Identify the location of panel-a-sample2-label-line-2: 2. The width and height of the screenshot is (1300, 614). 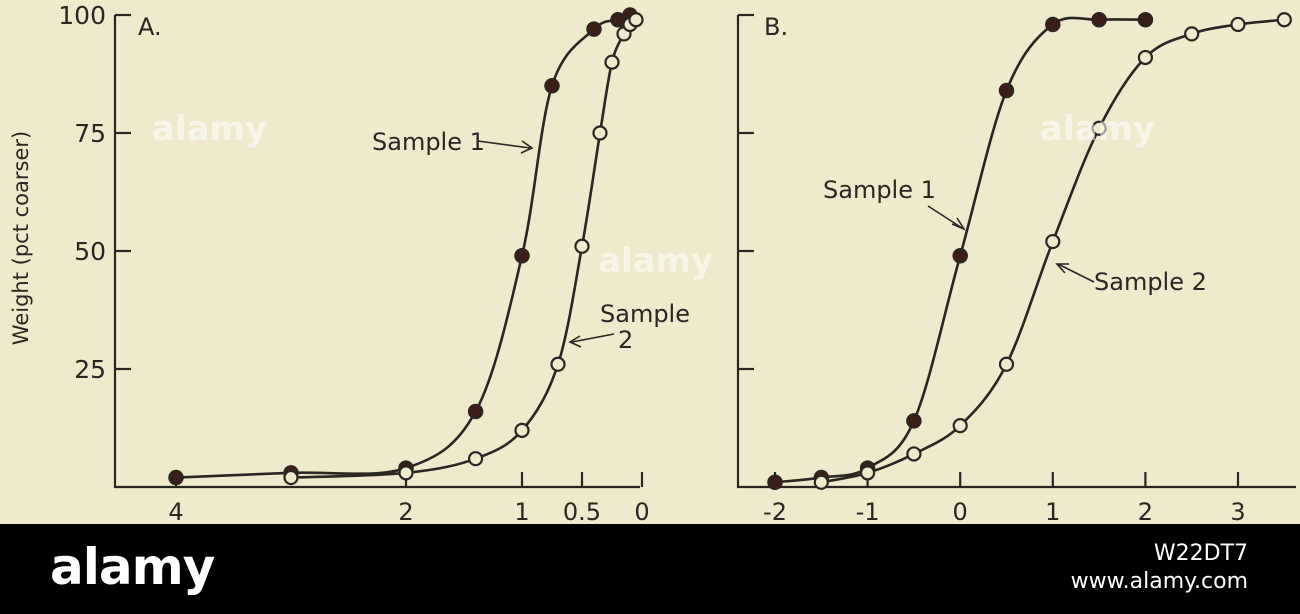
(625, 340).